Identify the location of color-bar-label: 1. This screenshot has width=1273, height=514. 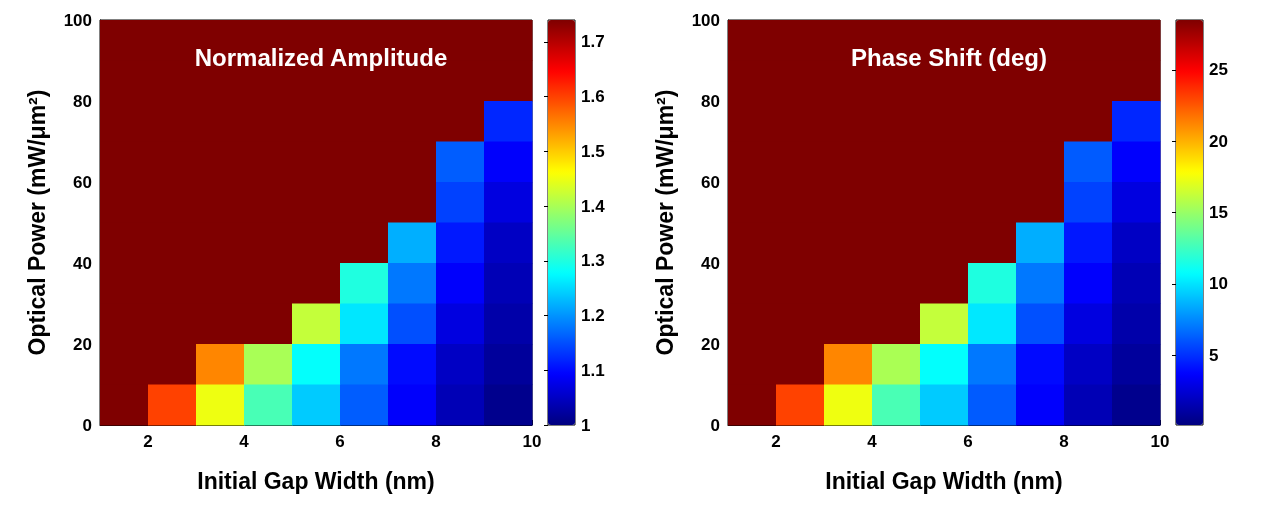
(586, 425).